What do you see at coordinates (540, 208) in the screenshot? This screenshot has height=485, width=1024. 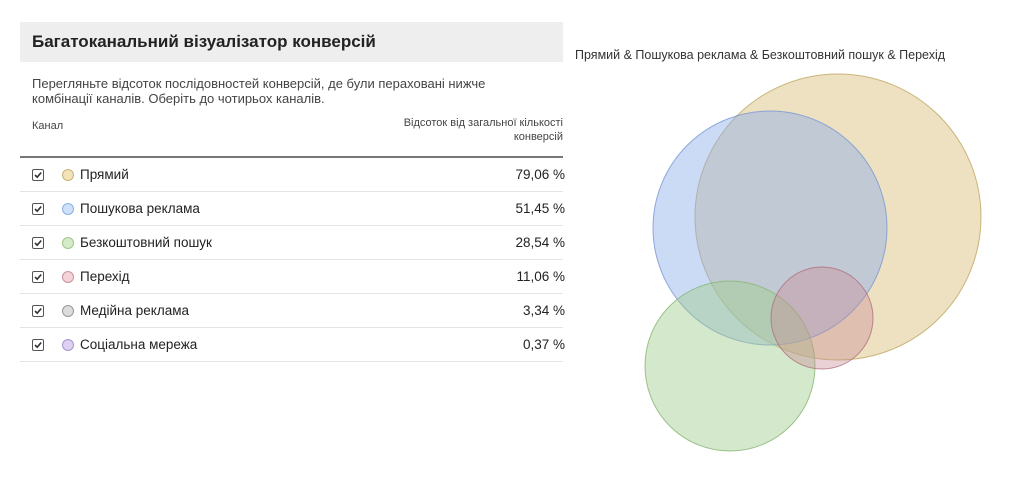 I see `channel-percent: 51,45 %` at bounding box center [540, 208].